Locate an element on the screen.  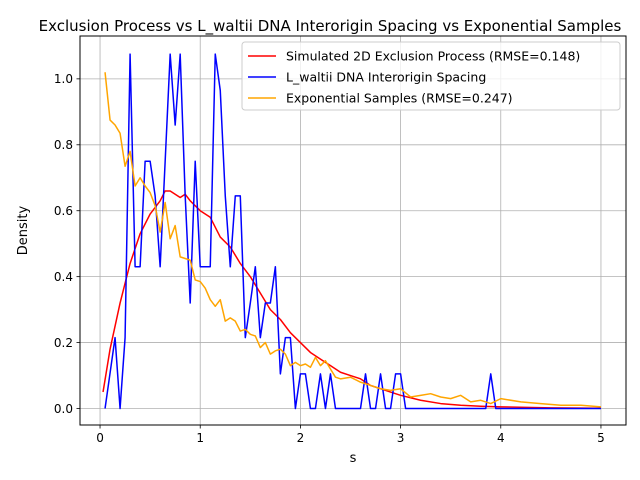
x-axis-label: s is located at coordinates (353, 458).